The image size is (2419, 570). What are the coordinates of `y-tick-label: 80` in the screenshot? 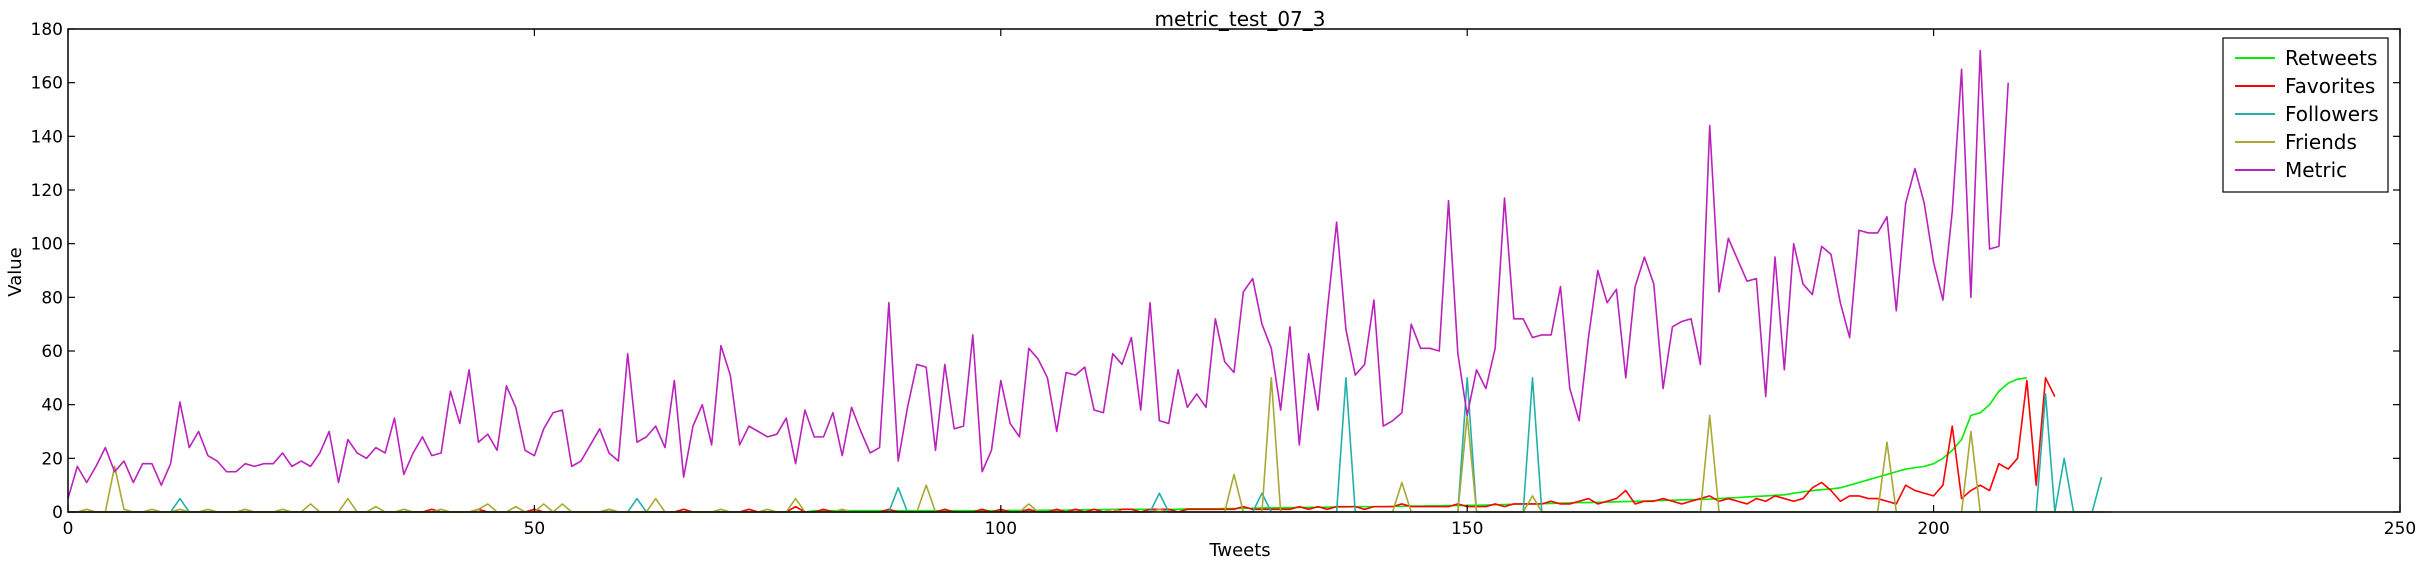 It's located at (52, 298).